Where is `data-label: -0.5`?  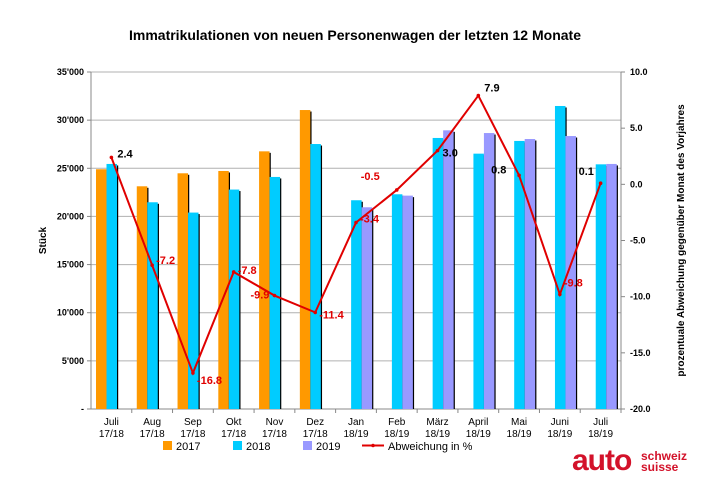 data-label: -0.5 is located at coordinates (370, 177).